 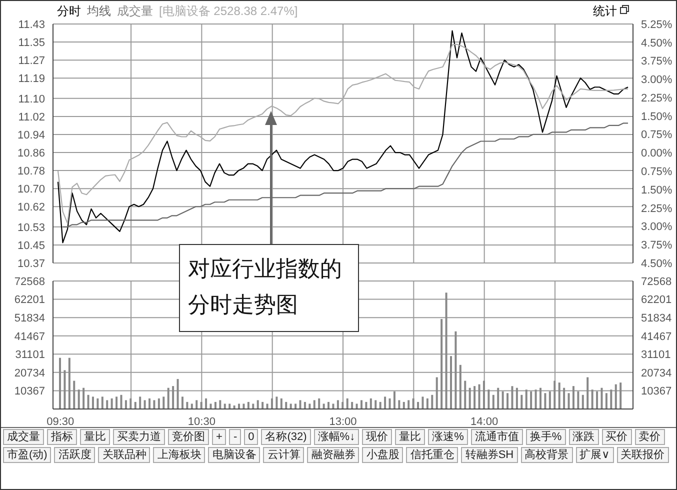 I want to click on text: 涨跌, so click(x=583, y=437).